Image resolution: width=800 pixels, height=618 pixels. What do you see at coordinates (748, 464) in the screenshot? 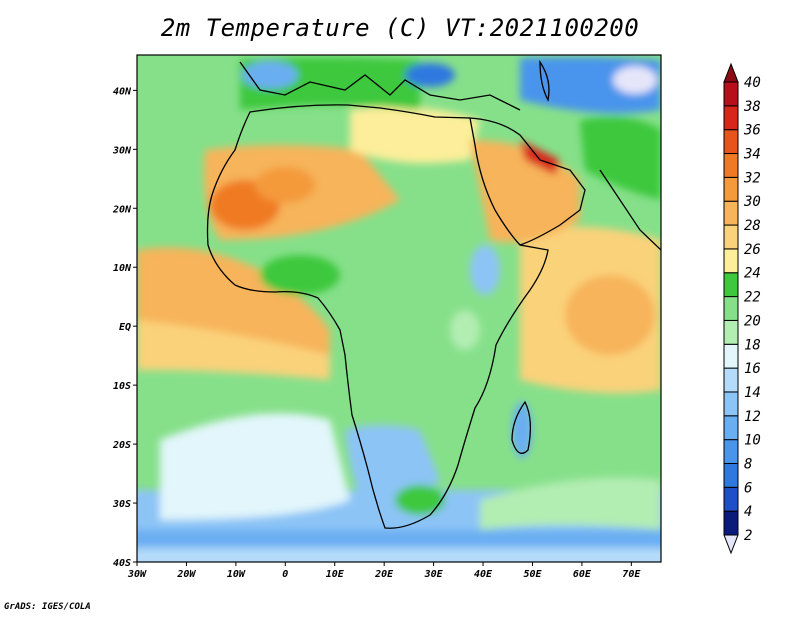
I see `colorbar-label: 8` at bounding box center [748, 464].